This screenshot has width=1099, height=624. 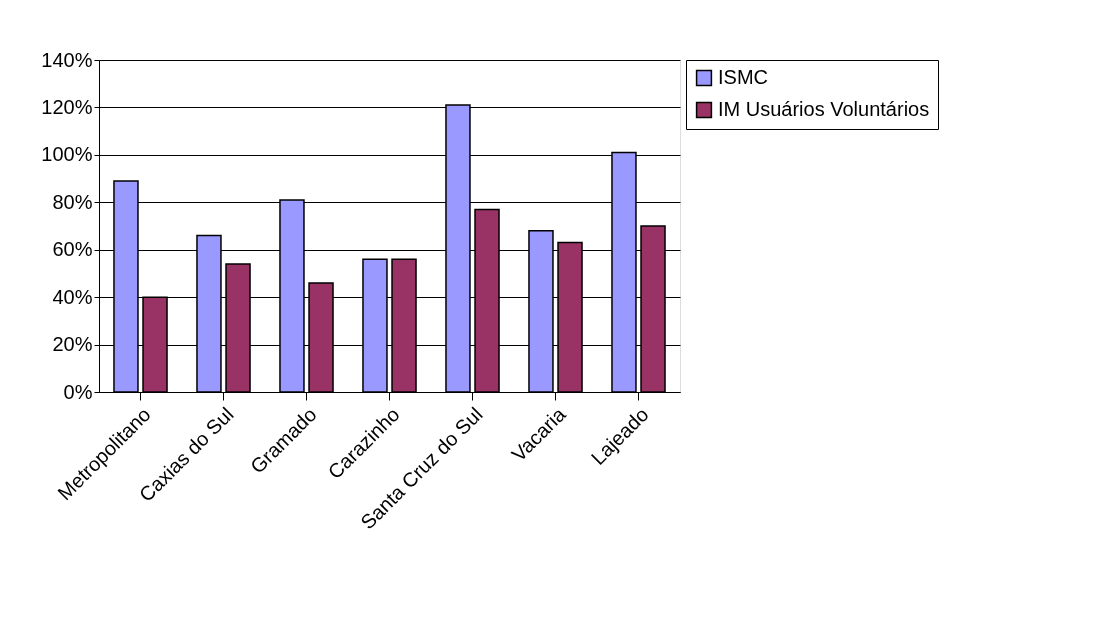 What do you see at coordinates (78, 391) in the screenshot?
I see `y-tick-label: 0%` at bounding box center [78, 391].